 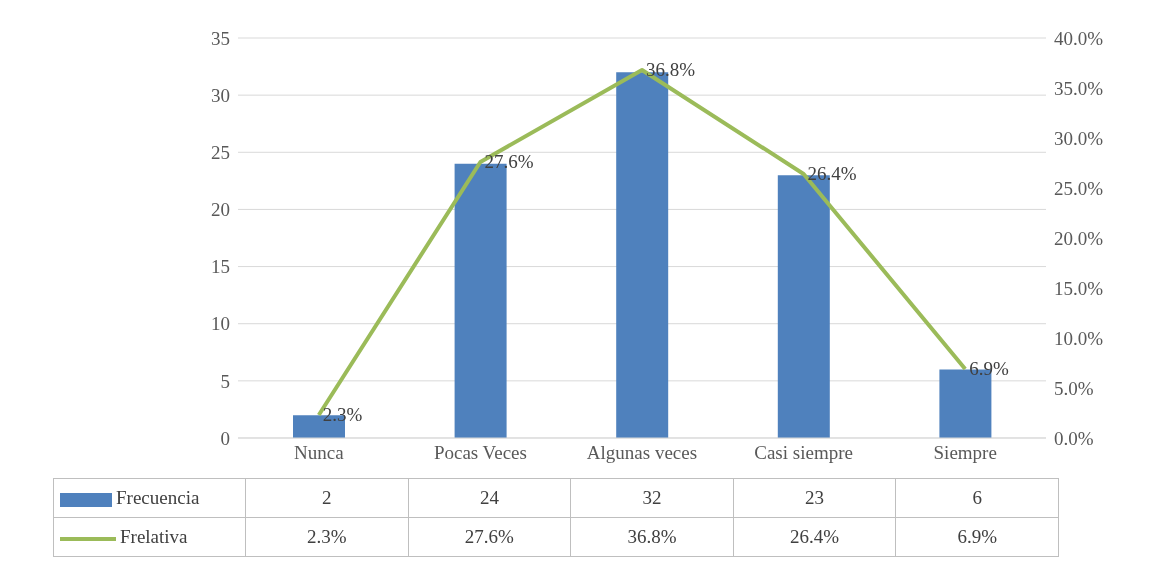 What do you see at coordinates (977, 498) in the screenshot?
I see `data-label: 6` at bounding box center [977, 498].